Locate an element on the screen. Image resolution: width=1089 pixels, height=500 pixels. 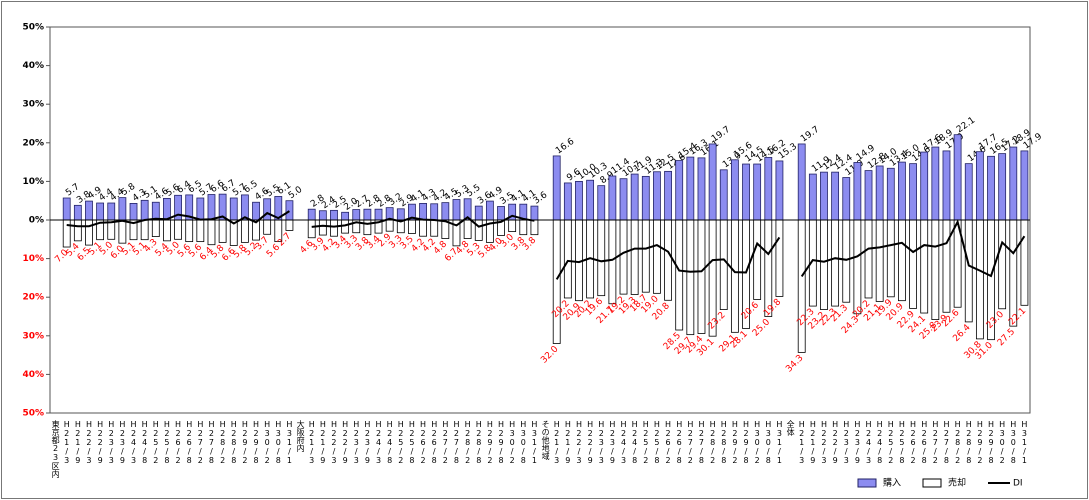
y-tick-label: 50% is located at coordinates (33, 28).